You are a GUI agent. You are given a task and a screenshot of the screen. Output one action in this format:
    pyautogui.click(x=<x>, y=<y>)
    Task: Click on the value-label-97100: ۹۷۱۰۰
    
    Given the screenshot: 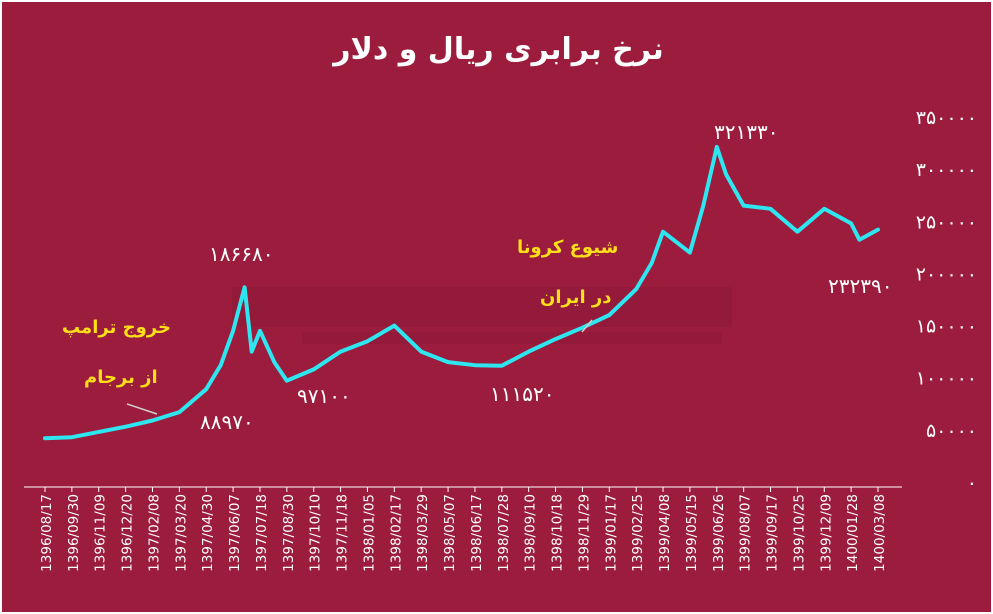 What is the action you would take?
    pyautogui.click(x=324, y=396)
    